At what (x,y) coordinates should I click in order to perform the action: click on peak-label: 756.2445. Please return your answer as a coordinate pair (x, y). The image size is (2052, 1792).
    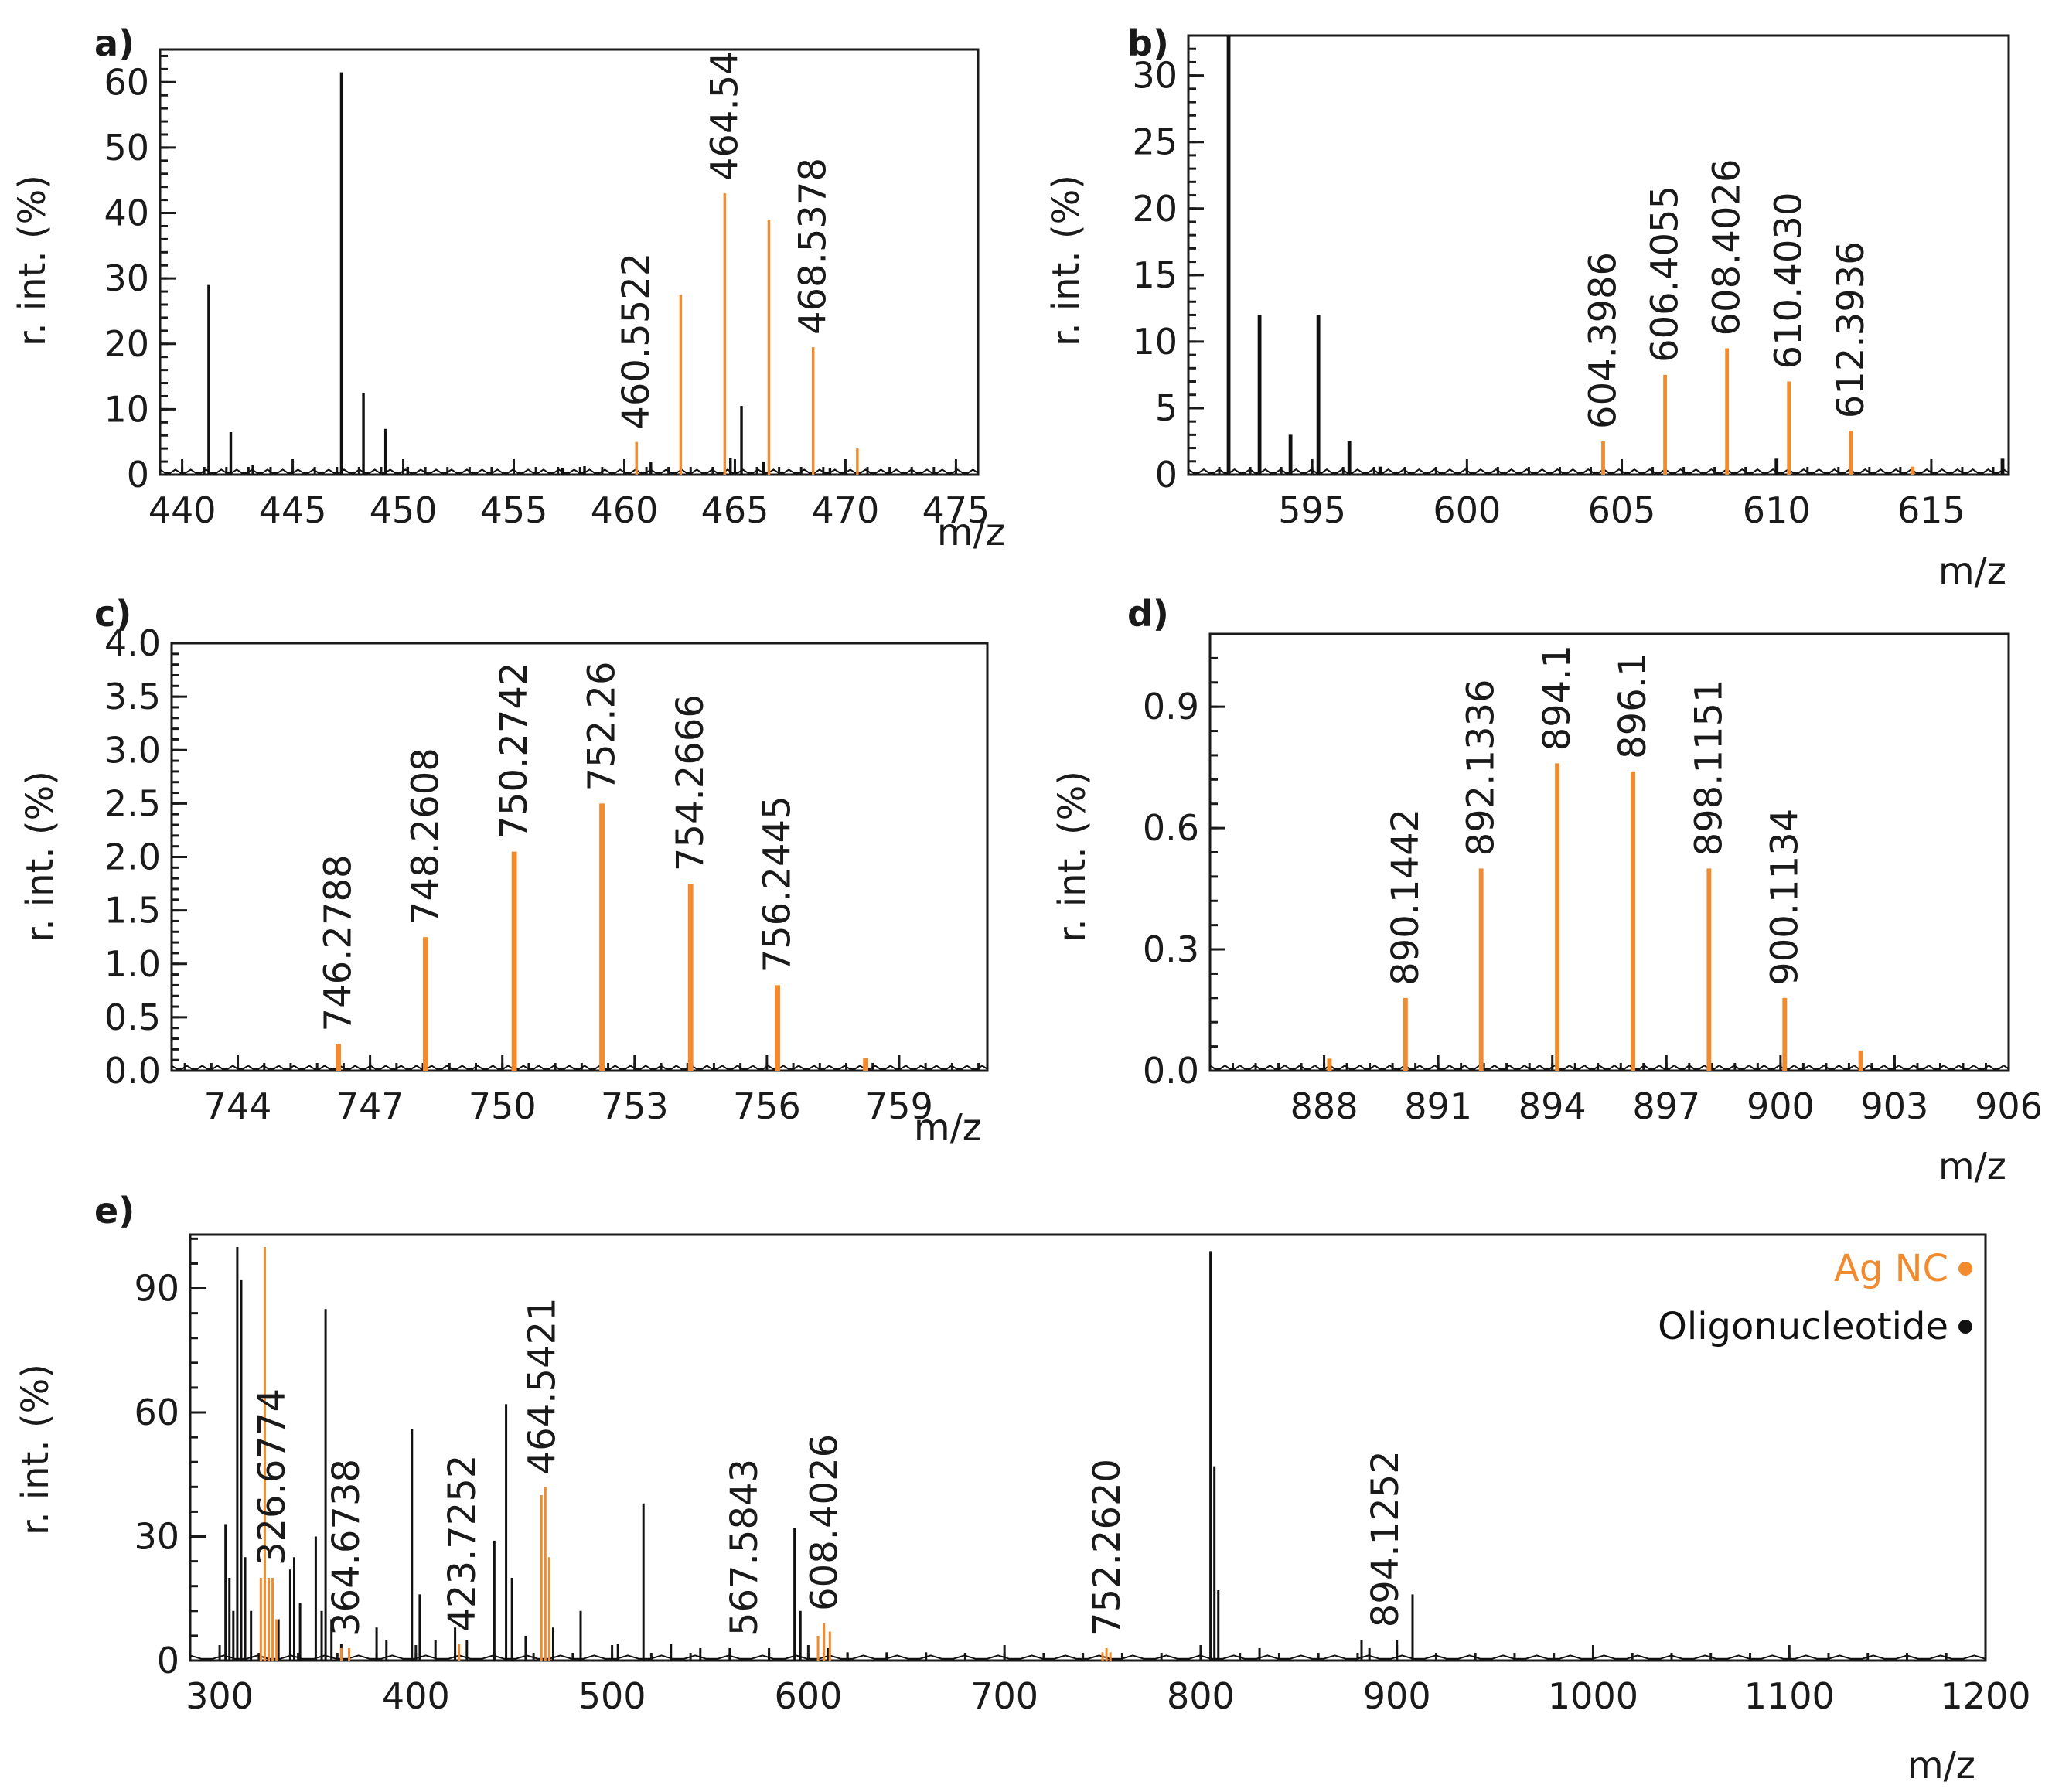
    Looking at the image, I should click on (777, 884).